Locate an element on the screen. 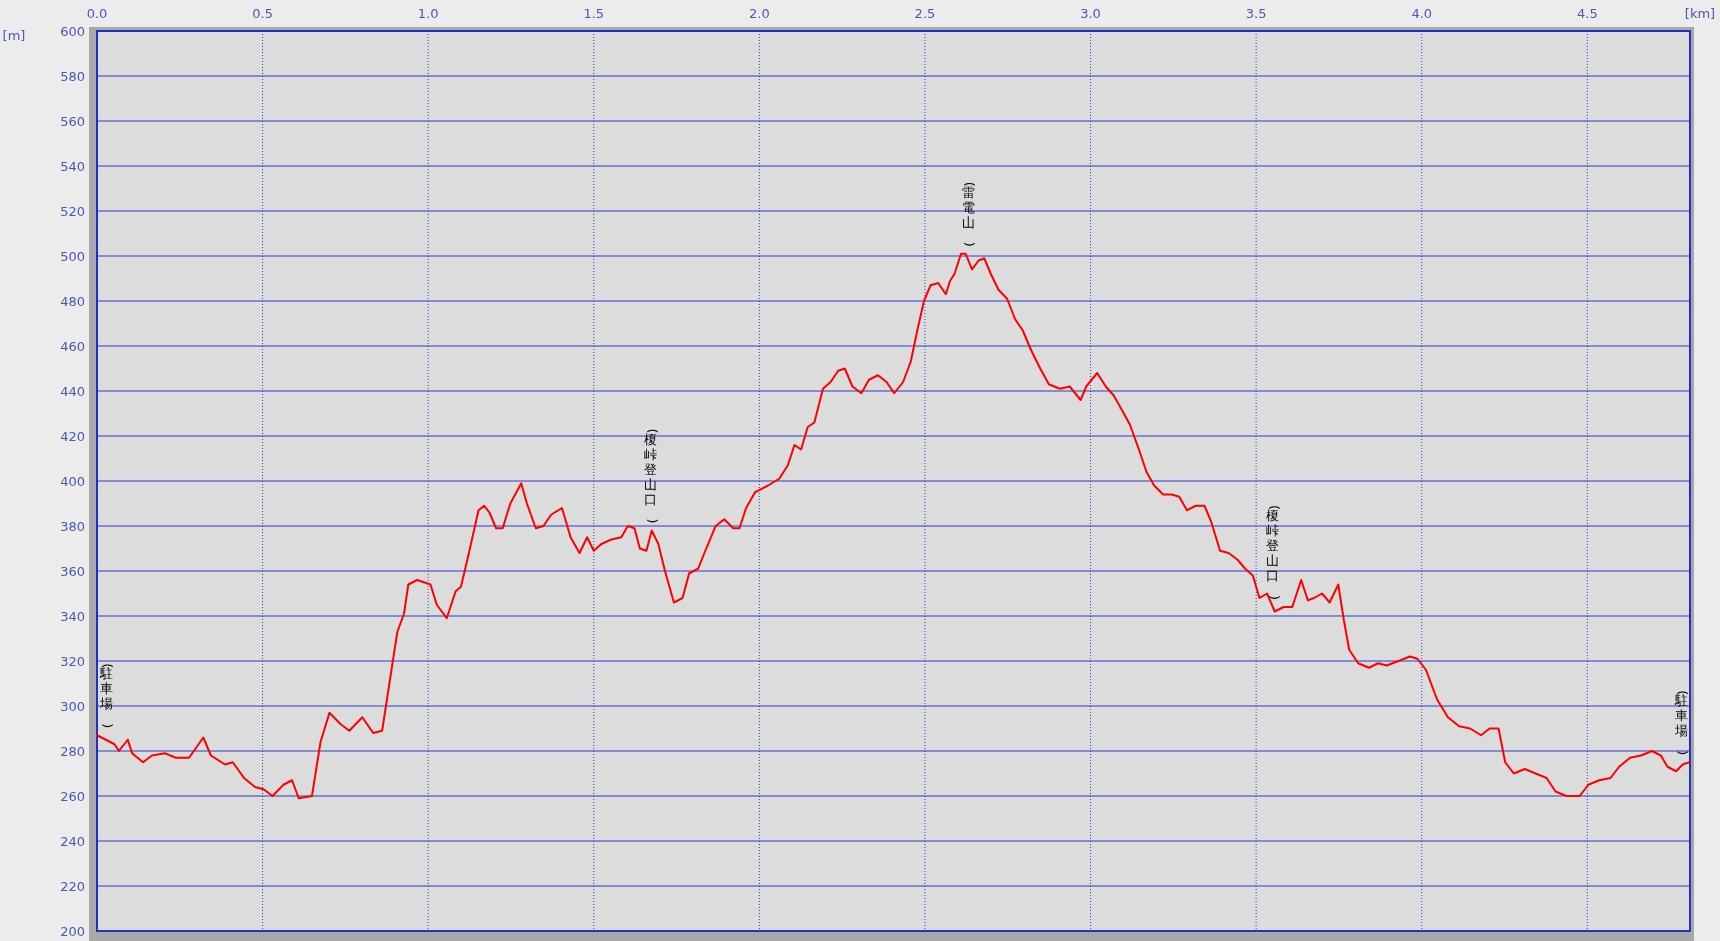  y-axis-title: [m] is located at coordinates (14, 35).